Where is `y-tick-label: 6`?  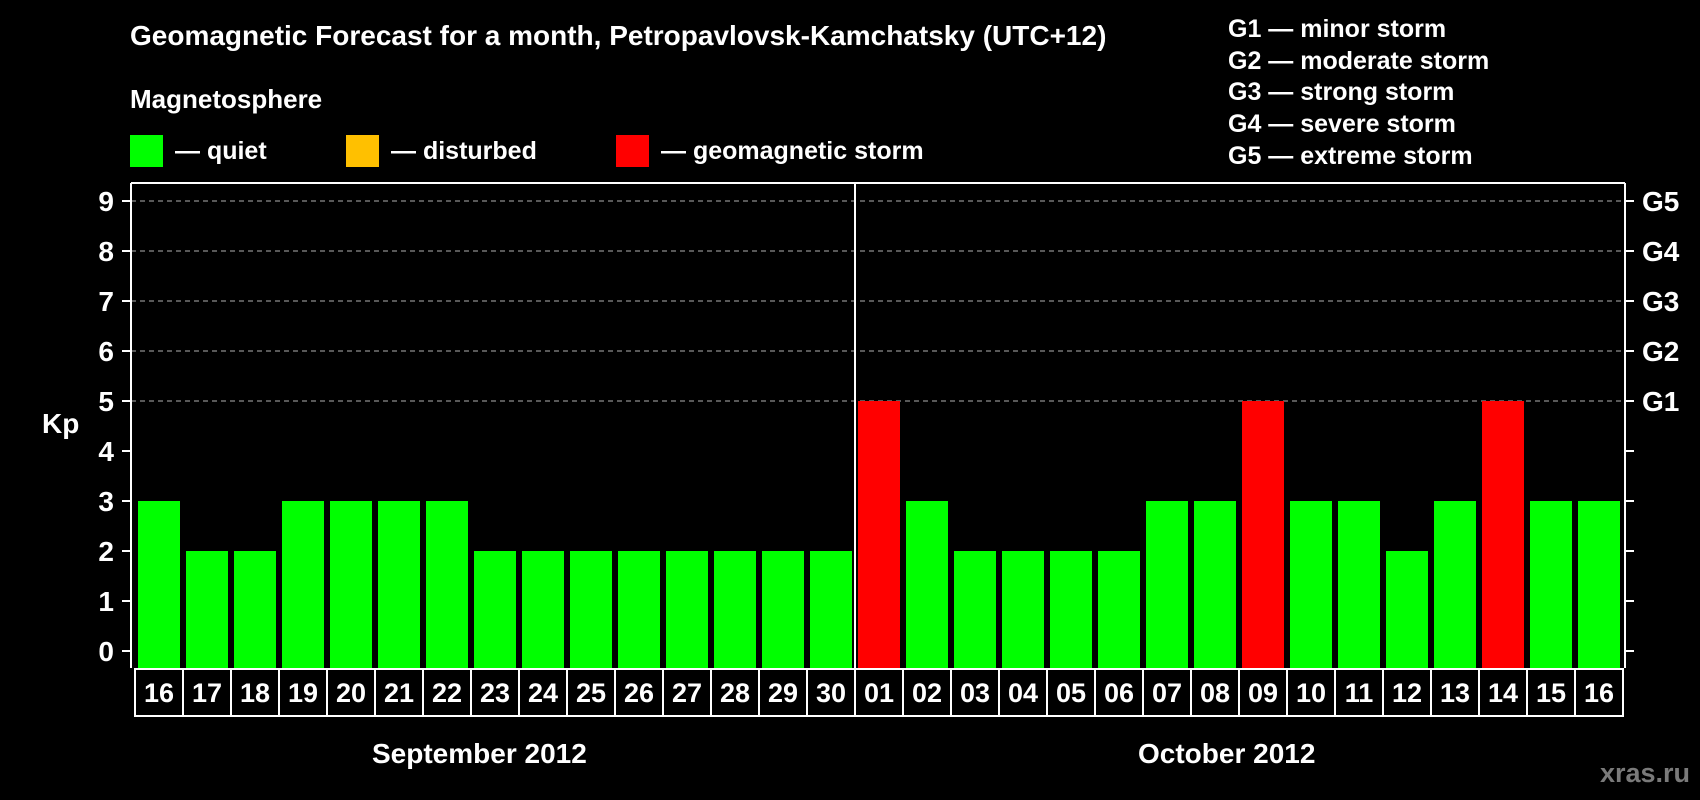 y-tick-label: 6 is located at coordinates (106, 351).